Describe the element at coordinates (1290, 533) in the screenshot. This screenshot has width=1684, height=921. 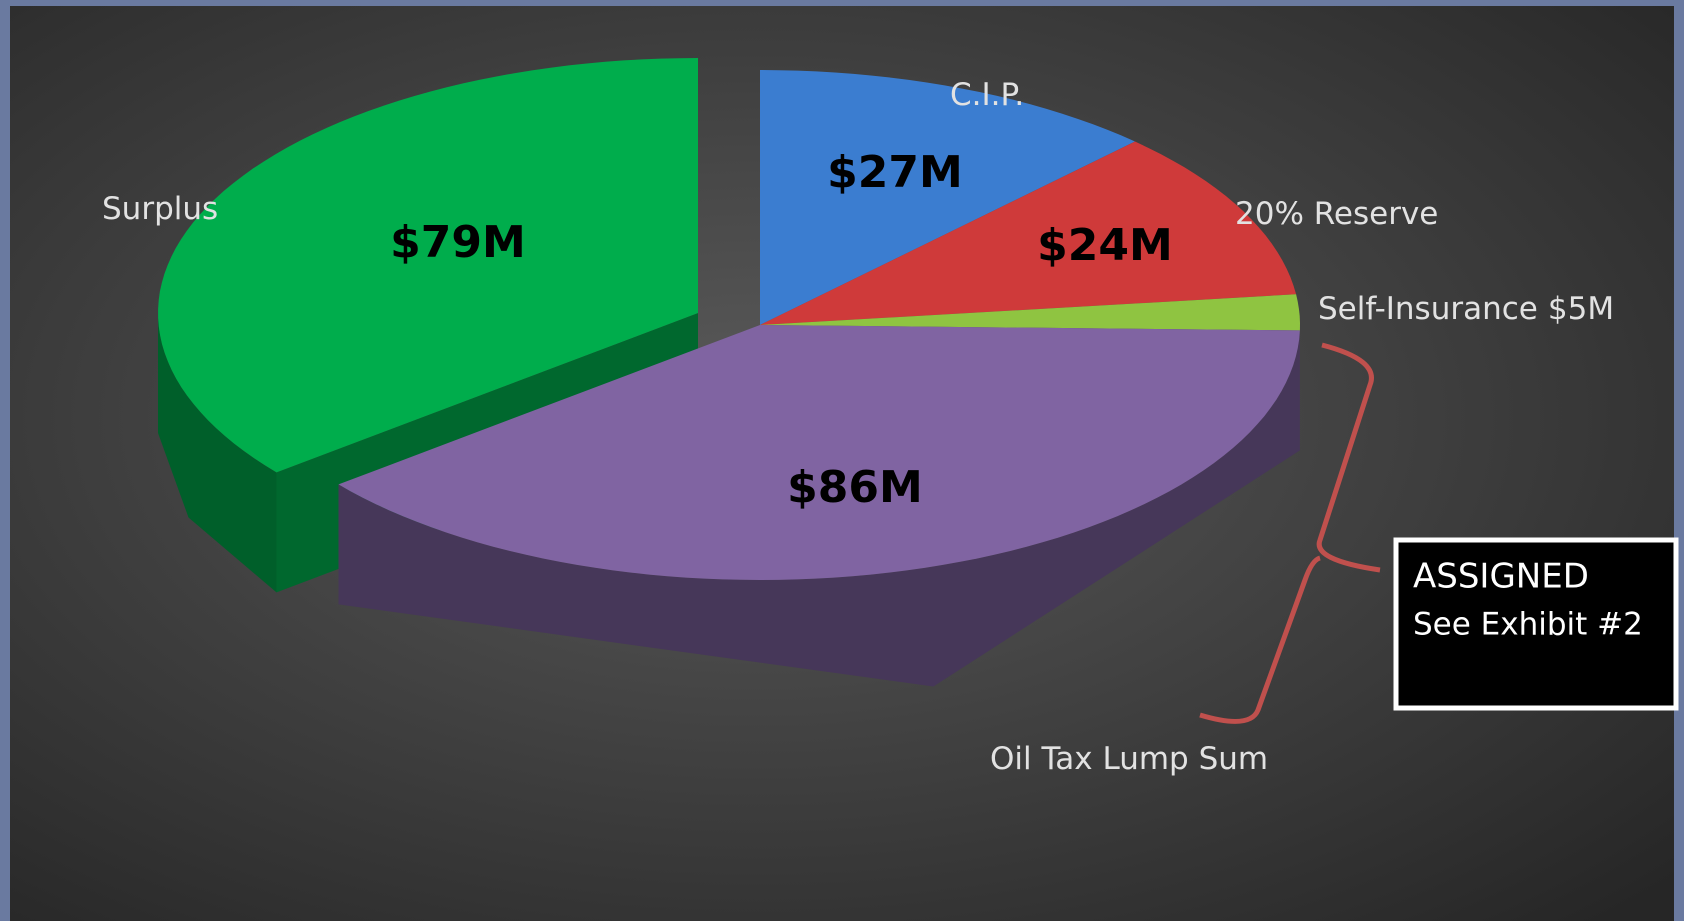
I see `bracket` at that location.